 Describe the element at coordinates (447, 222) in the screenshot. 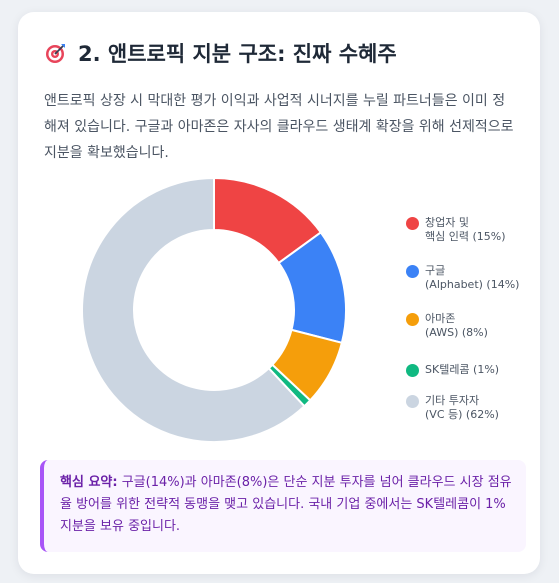

I see `legend-label-line: 창업자 및` at that location.